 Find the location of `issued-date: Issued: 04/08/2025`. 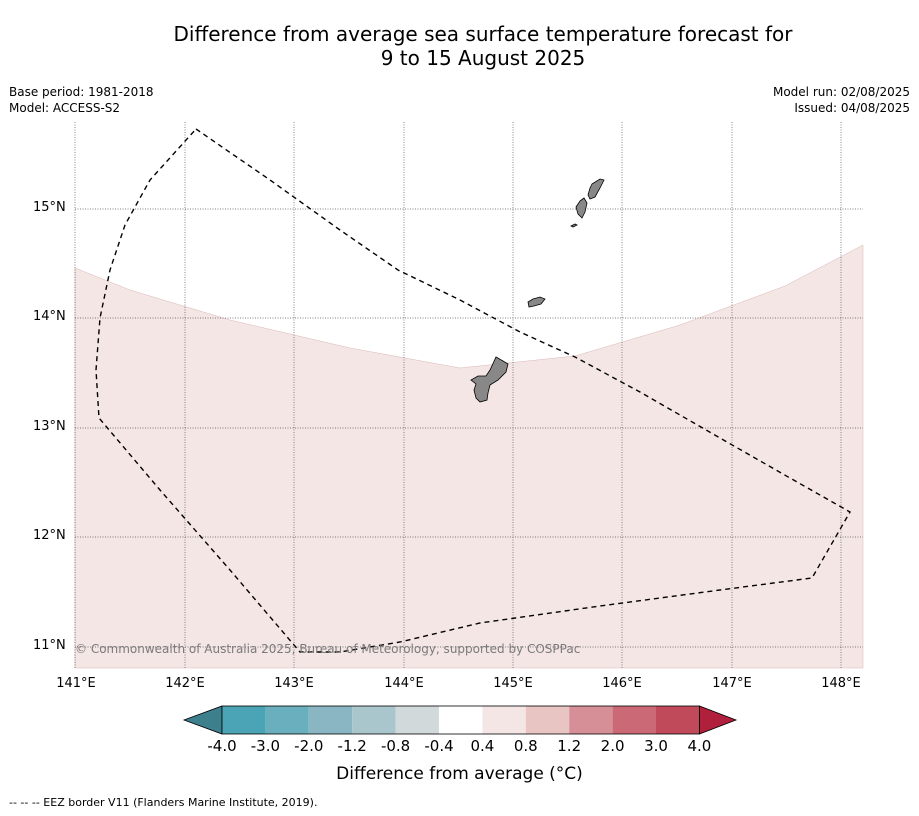

issued-date: Issued: 04/08/2025 is located at coordinates (852, 108).